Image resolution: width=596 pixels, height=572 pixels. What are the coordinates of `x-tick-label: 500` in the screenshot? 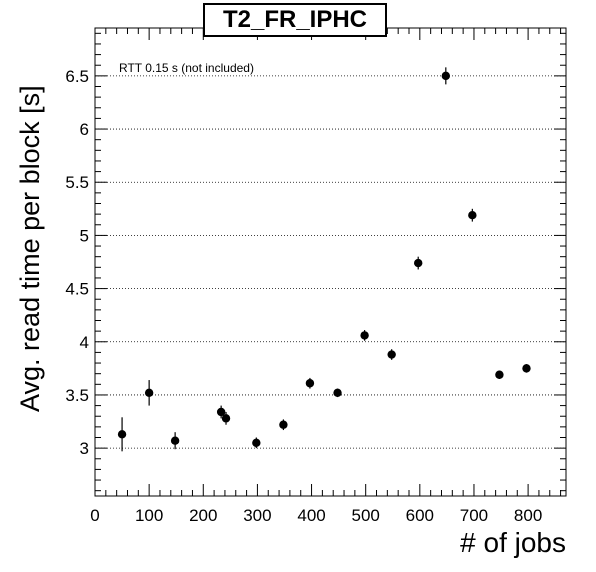 It's located at (366, 515).